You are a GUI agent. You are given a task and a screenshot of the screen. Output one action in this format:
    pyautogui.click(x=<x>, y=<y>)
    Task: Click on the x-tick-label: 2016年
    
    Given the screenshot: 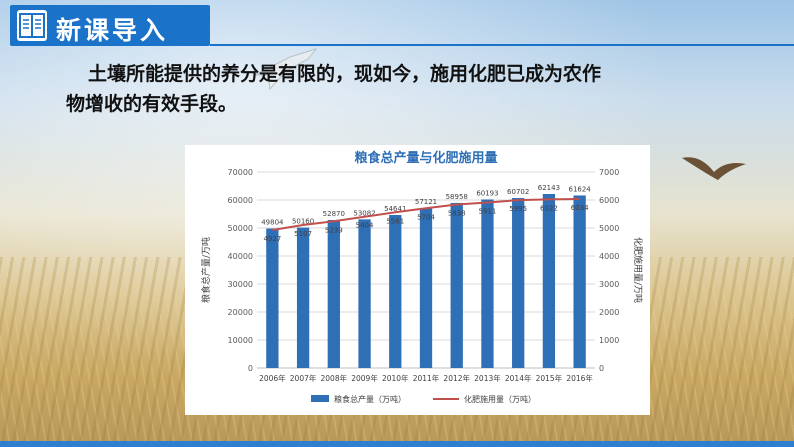 What is the action you would take?
    pyautogui.click(x=579, y=378)
    